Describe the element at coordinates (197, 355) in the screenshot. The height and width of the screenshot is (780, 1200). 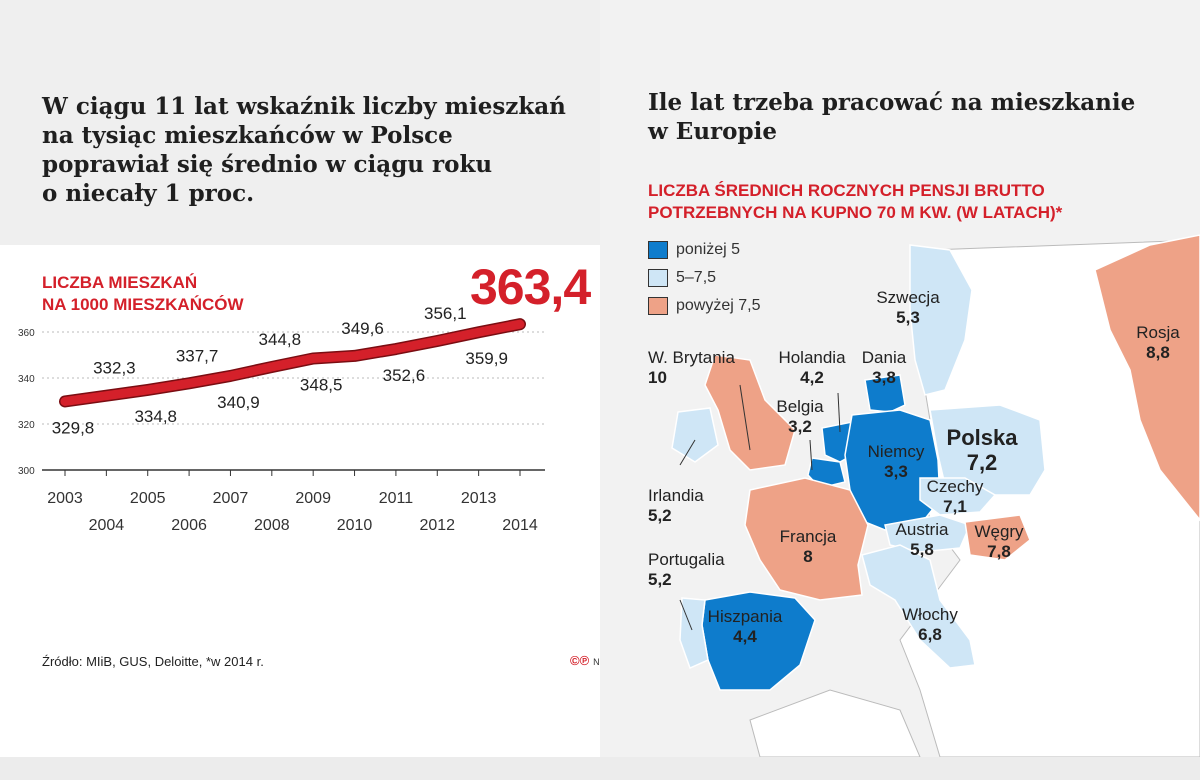
I see `data-label: 337,7` at that location.